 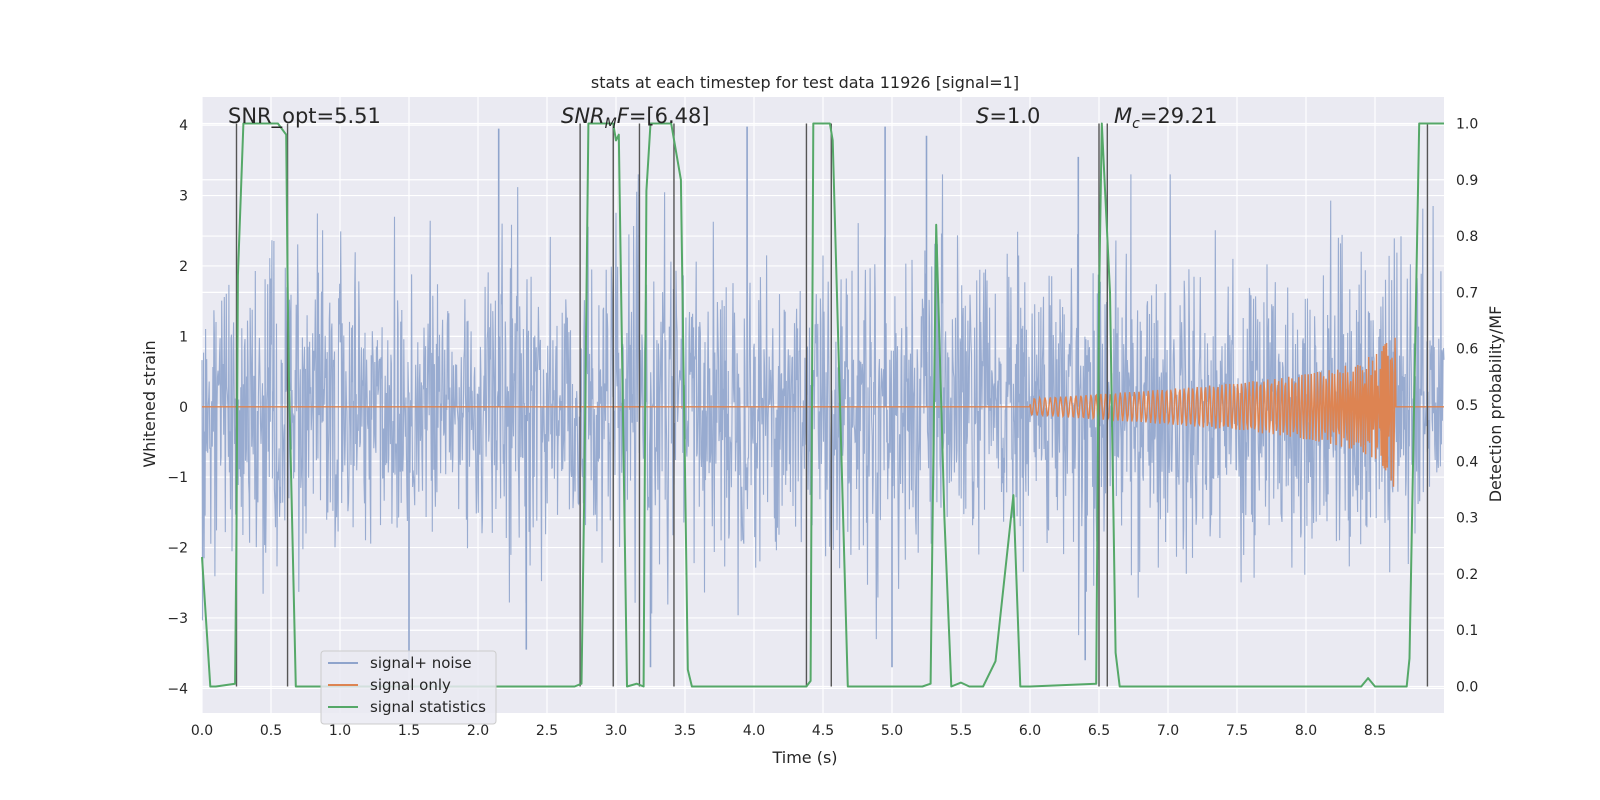 I want to click on snr-mf-symbol: SNR, so click(x=583, y=116).